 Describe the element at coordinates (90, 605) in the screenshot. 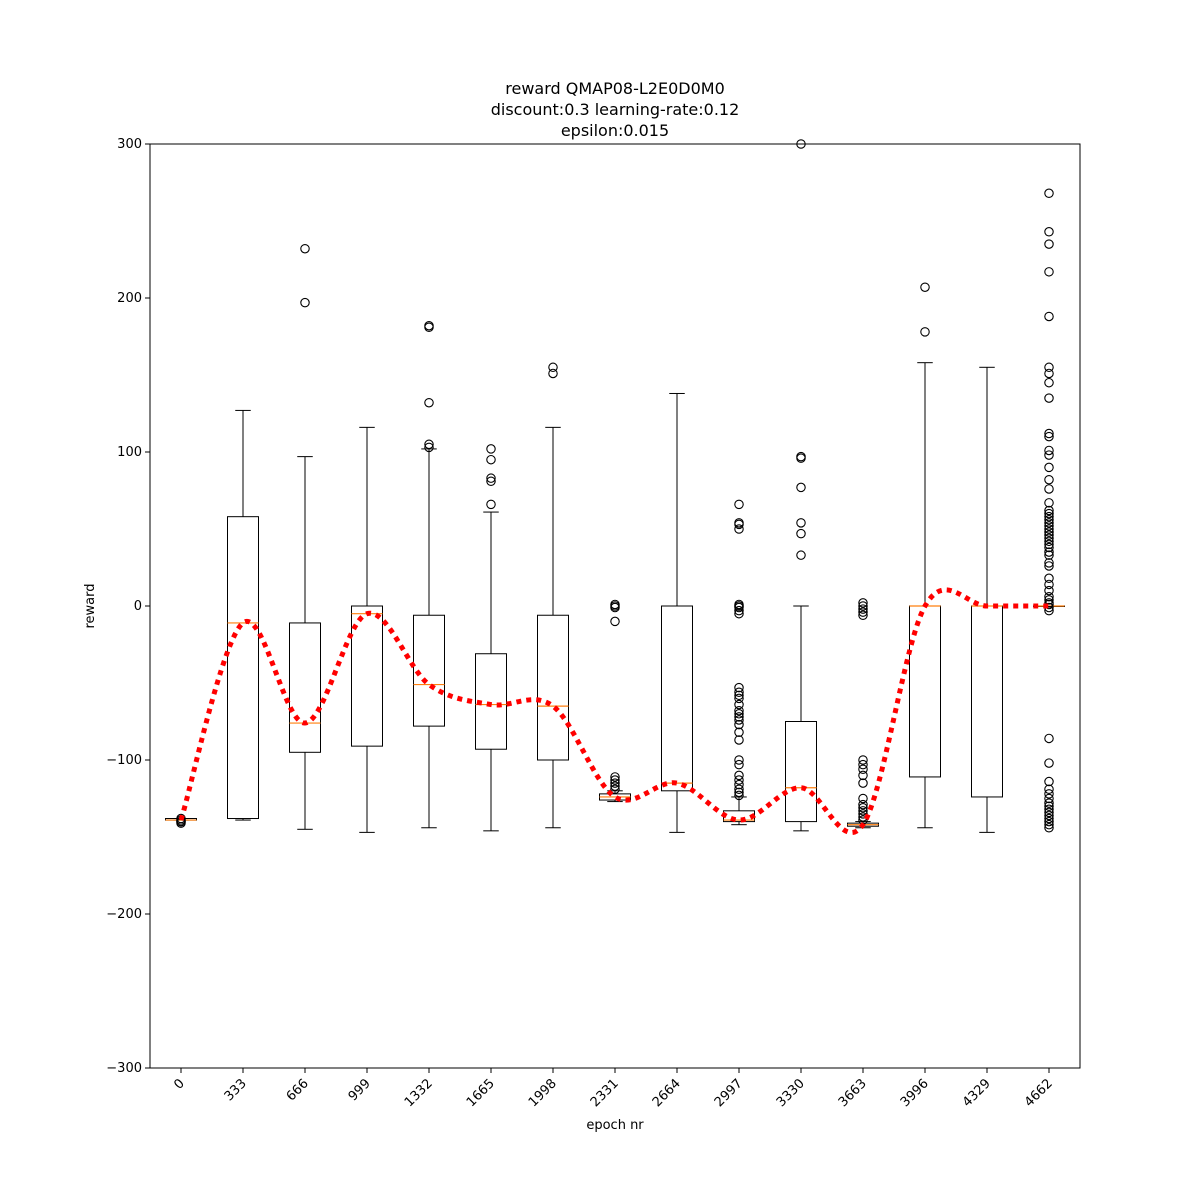

I see `y-axis-label: reward` at that location.